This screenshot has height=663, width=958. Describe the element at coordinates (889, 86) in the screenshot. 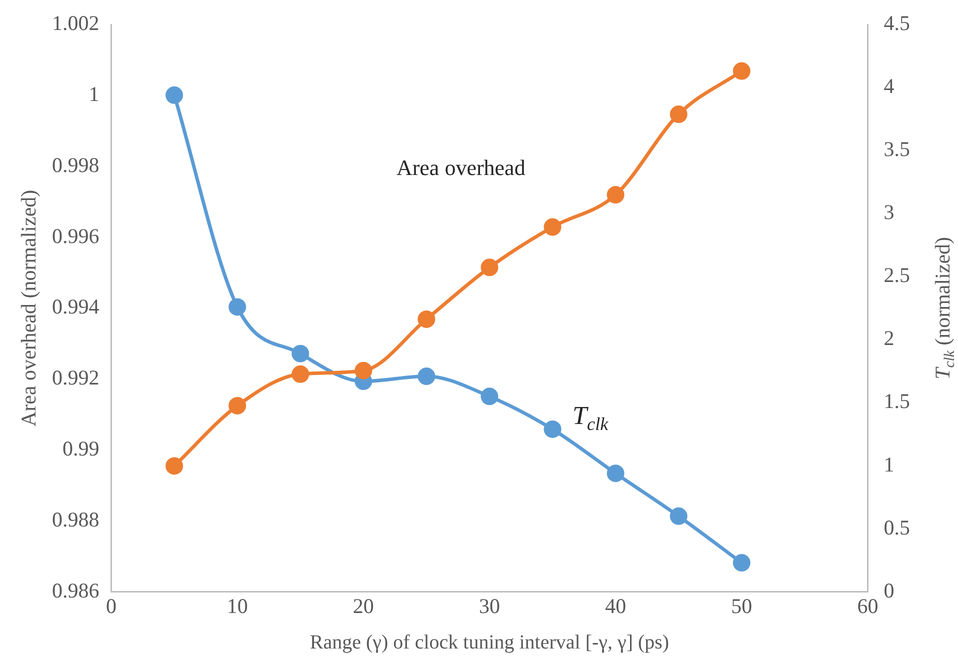

I see `y2-tick-label: 4` at that location.